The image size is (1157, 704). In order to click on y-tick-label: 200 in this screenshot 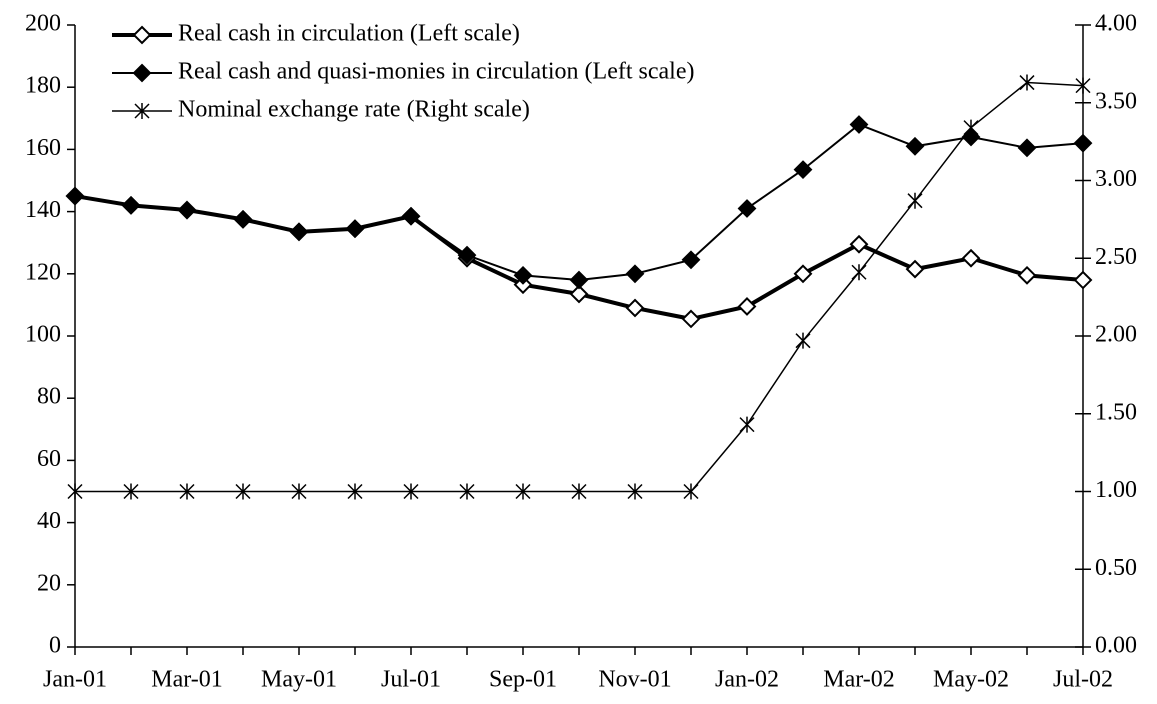, I will do `click(43, 24)`.